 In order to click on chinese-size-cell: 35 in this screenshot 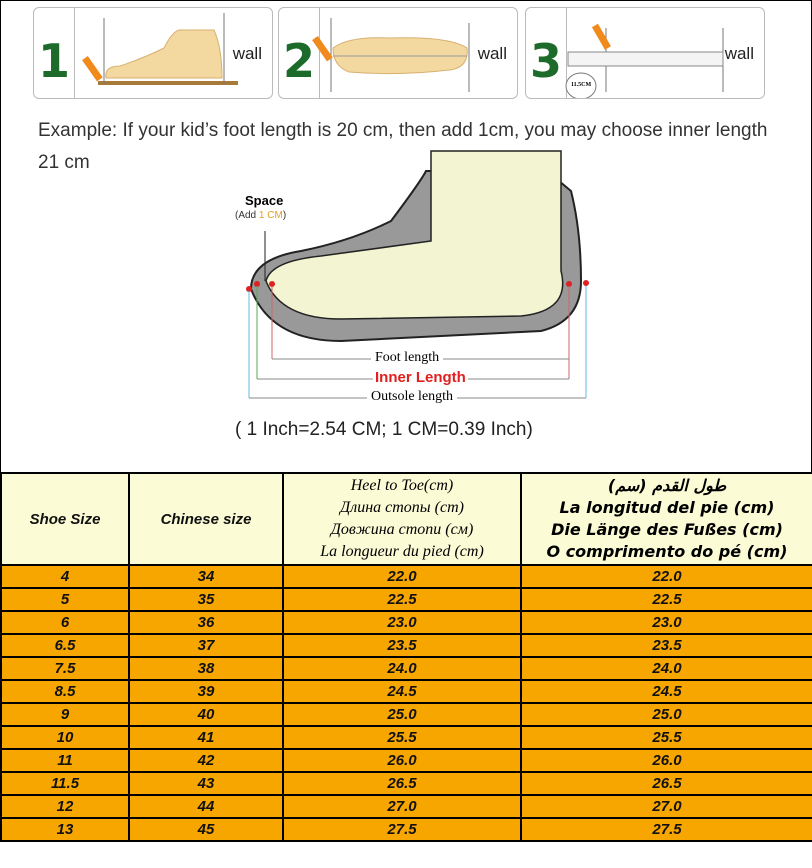, I will do `click(206, 599)`.